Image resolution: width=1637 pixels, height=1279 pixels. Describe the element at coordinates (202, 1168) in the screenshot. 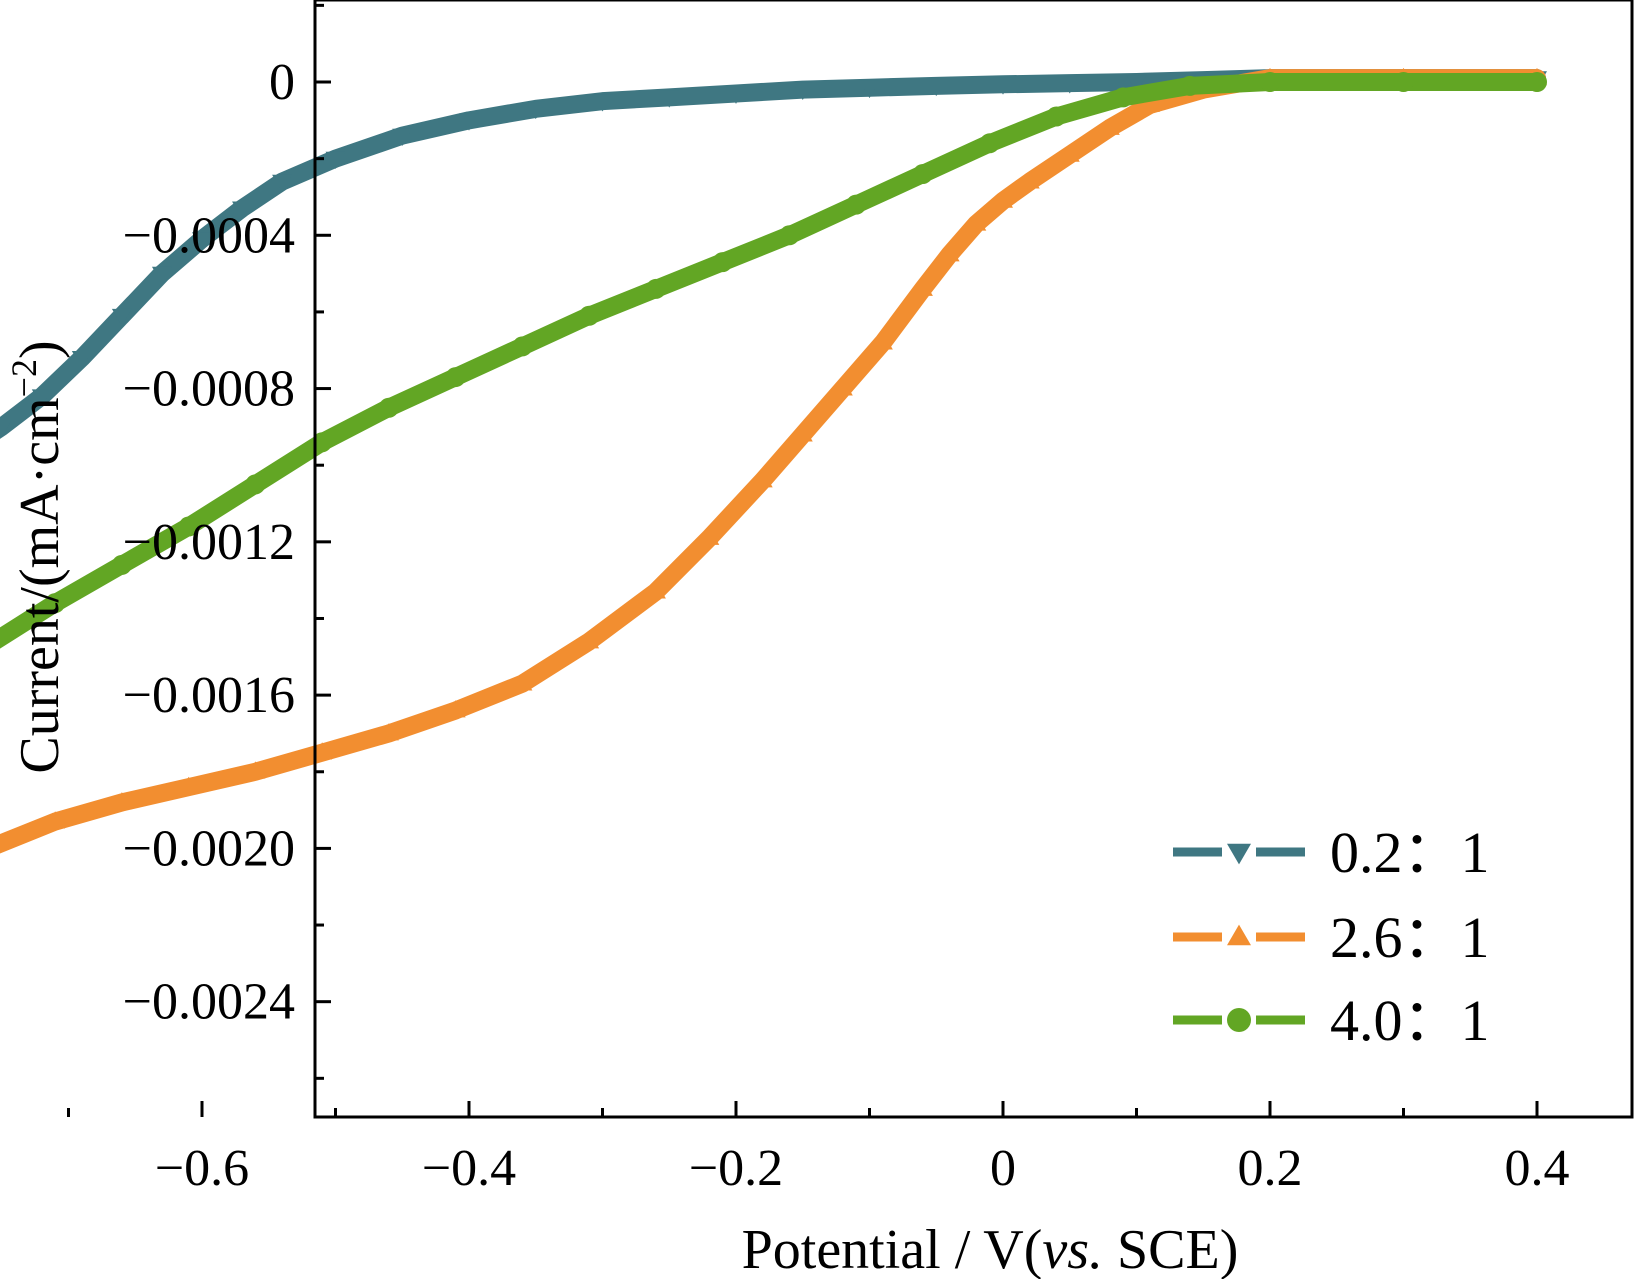

I see `x-tick-label: −0.6` at that location.